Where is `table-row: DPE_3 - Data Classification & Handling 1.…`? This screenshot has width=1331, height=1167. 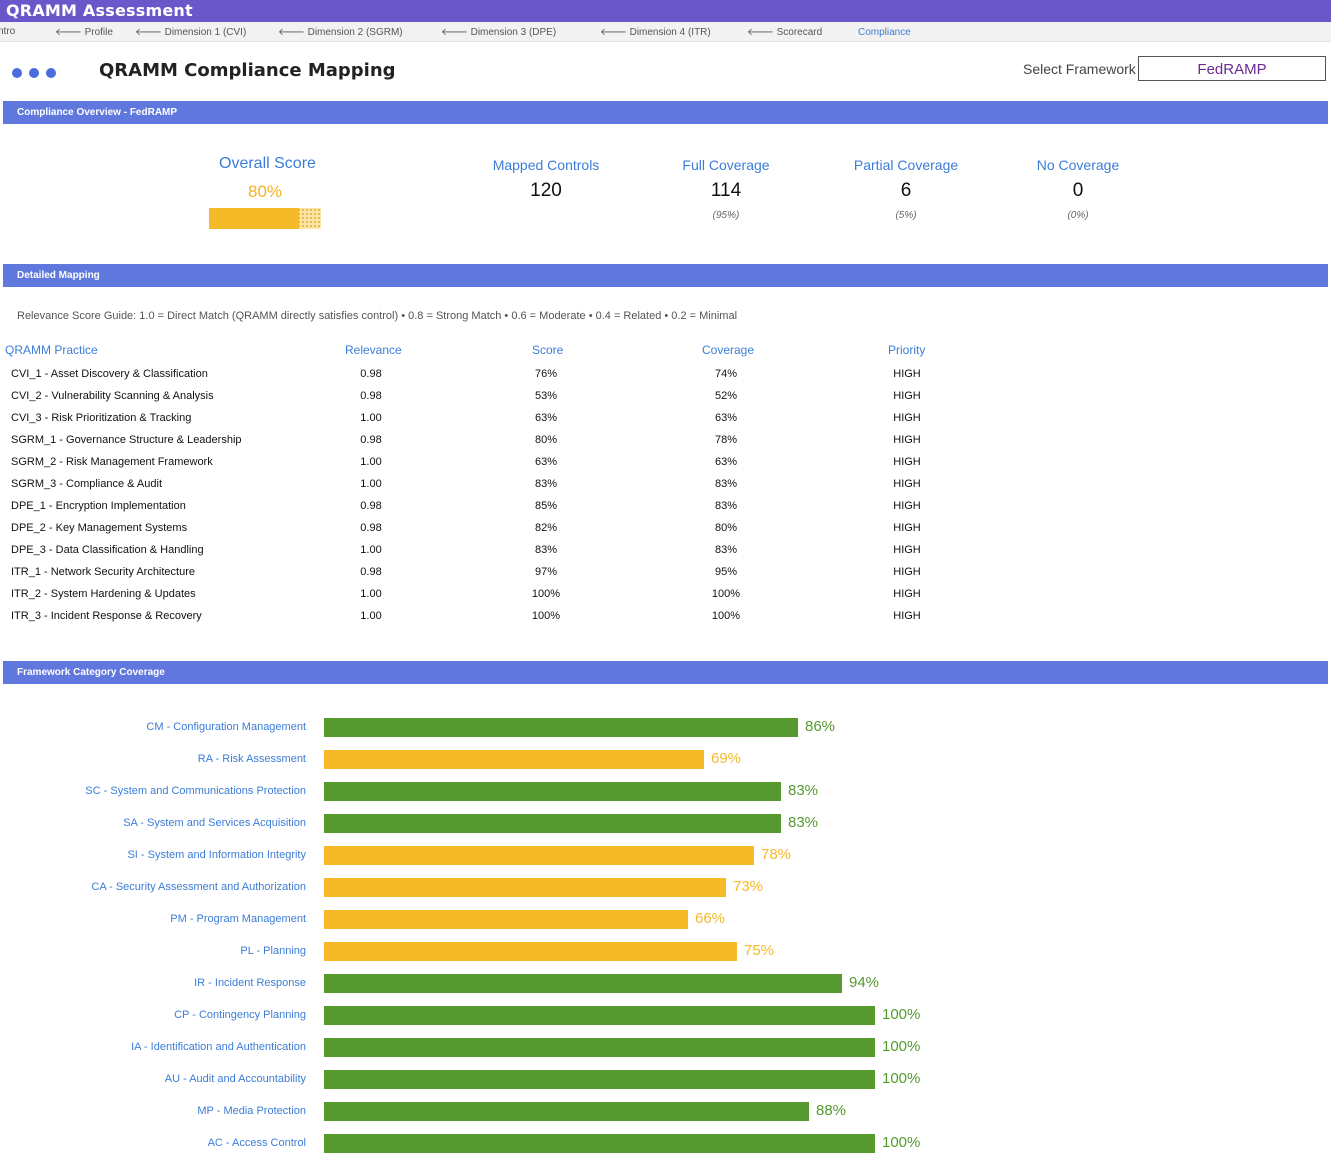 table-row: DPE_3 - Data Classification & Handling 1.… is located at coordinates (500, 555).